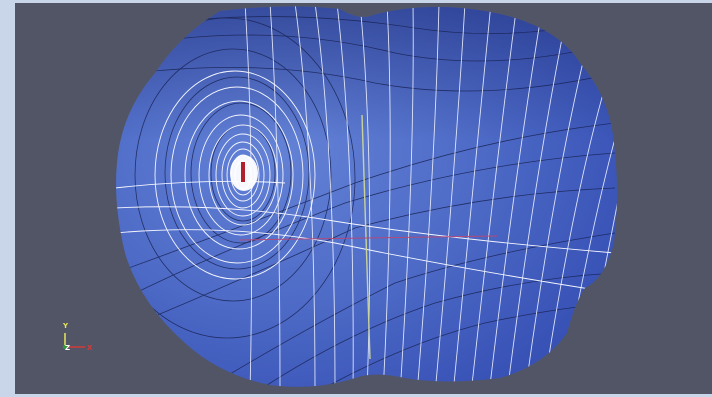 Image resolution: width=712 pixels, height=397 pixels. What do you see at coordinates (356, 395) in the screenshot?
I see `status-strip` at bounding box center [356, 395].